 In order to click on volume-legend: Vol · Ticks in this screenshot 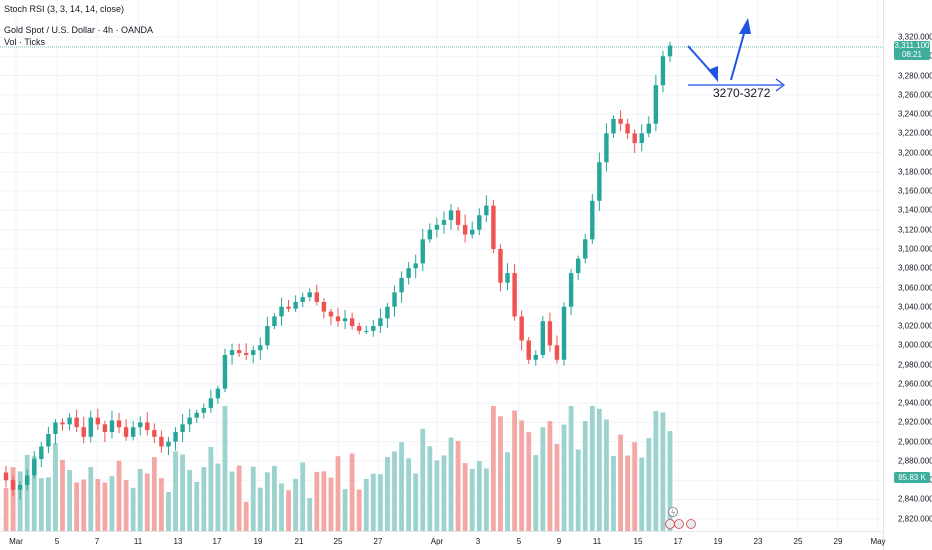, I will do `click(25, 42)`.